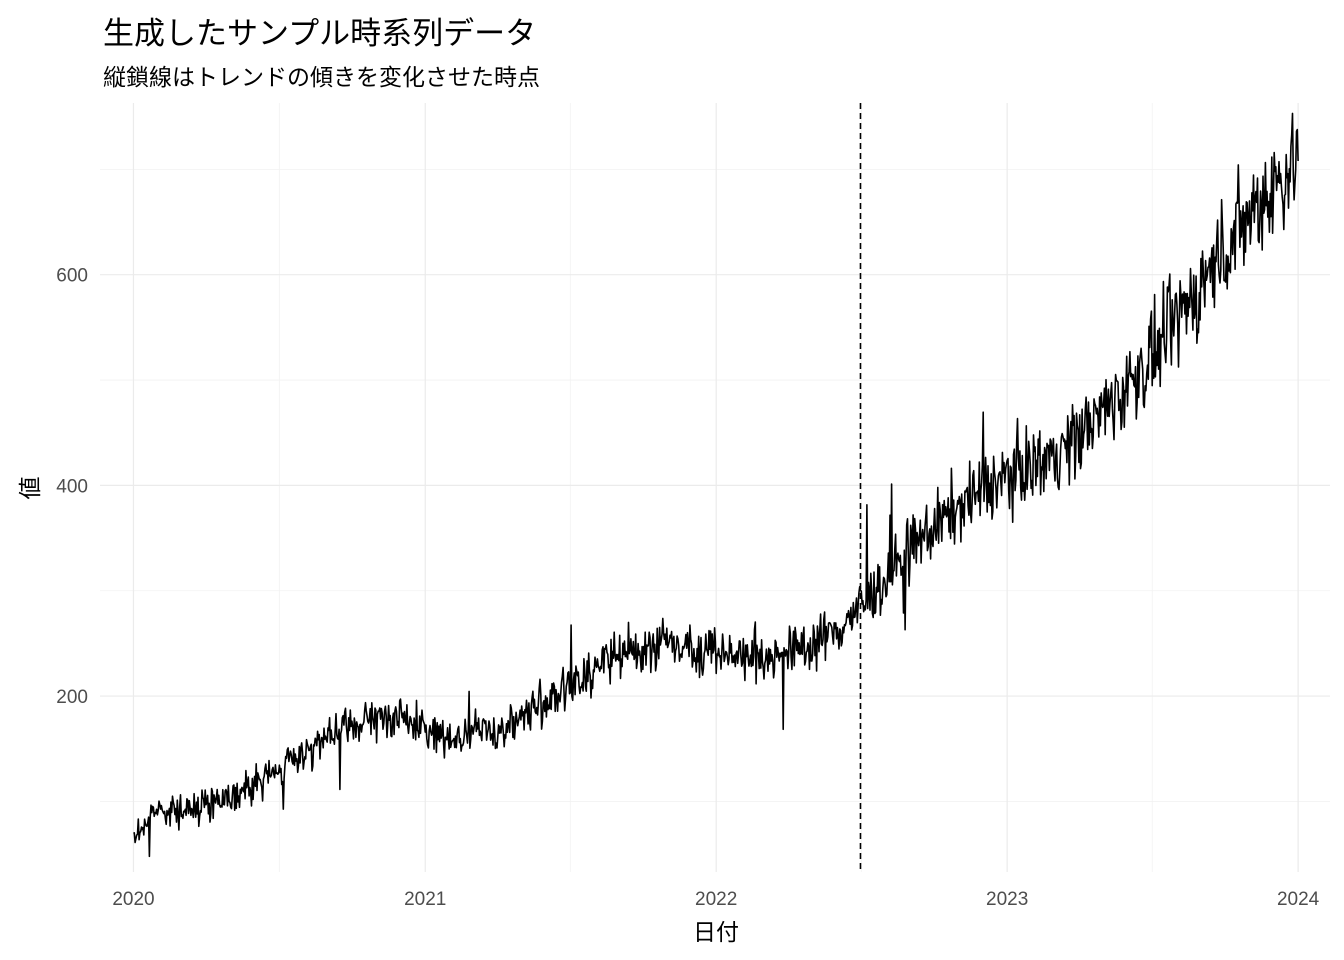 The height and width of the screenshot is (960, 1344). Describe the element at coordinates (72, 276) in the screenshot. I see `y-tick-label: 600` at that location.